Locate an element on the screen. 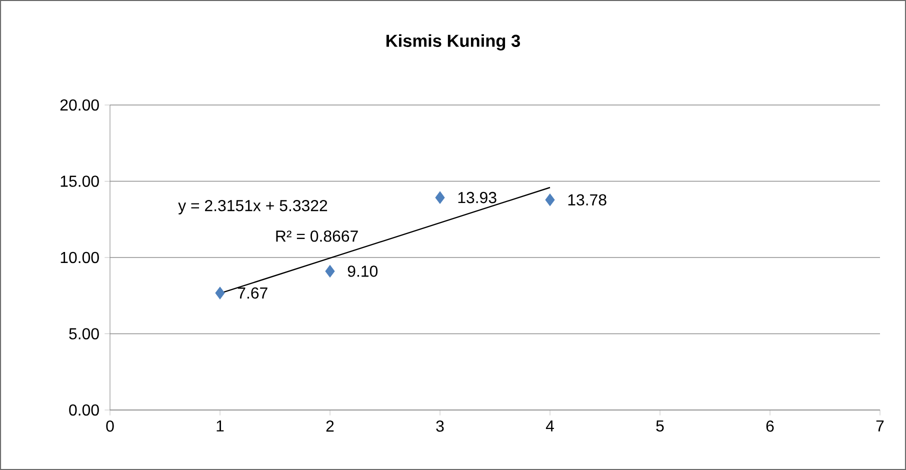 Image resolution: width=906 pixels, height=470 pixels. x-tick-label: 6 is located at coordinates (770, 426).